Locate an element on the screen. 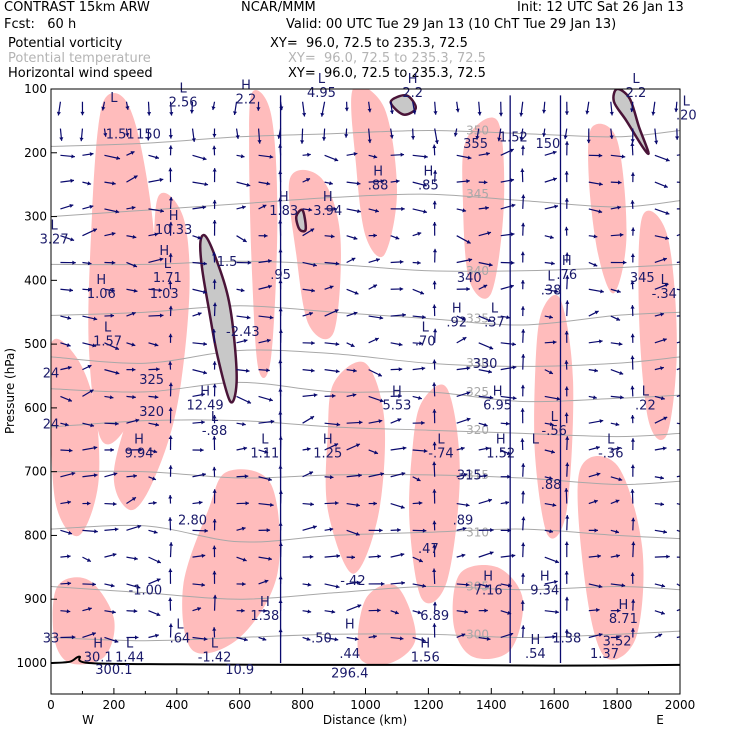 The height and width of the screenshot is (740, 740). extremum-value: .22 is located at coordinates (645, 406).